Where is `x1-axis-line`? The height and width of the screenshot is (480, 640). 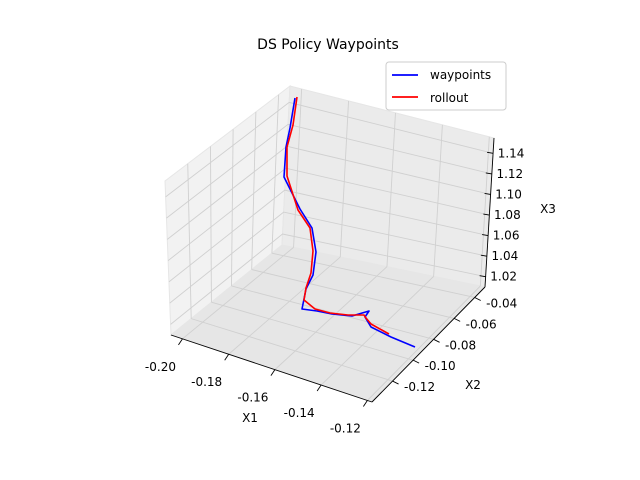 x1-axis-line is located at coordinates (271, 368).